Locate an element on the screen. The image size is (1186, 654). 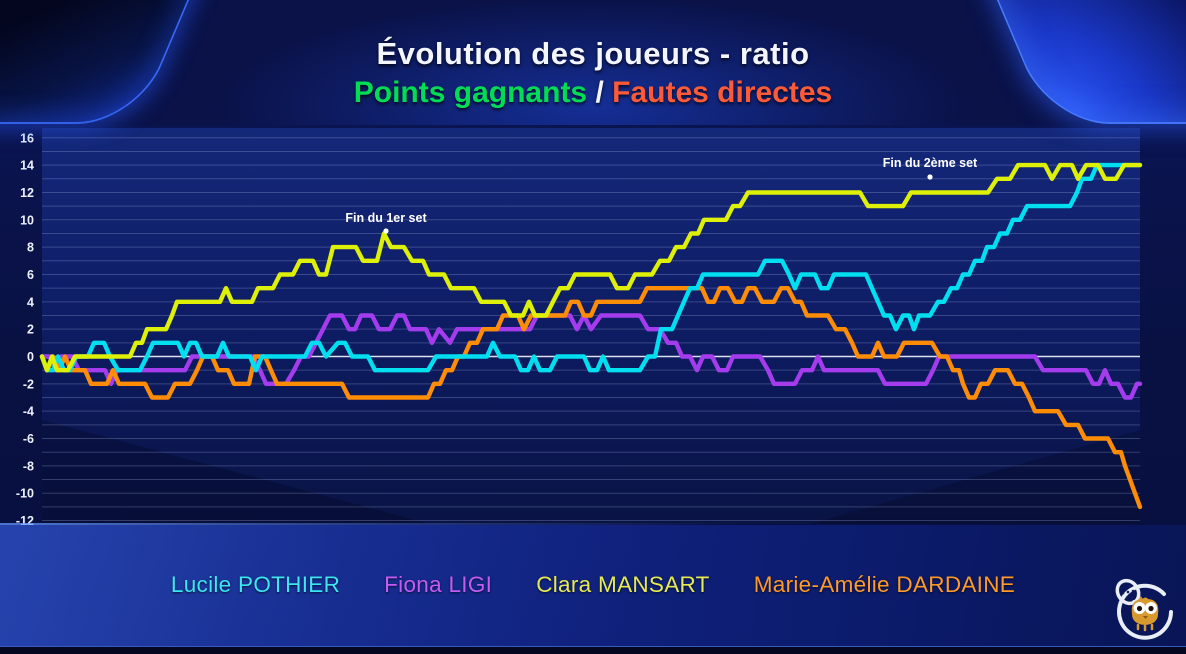
padel-owl-logo is located at coordinates (1144, 609).